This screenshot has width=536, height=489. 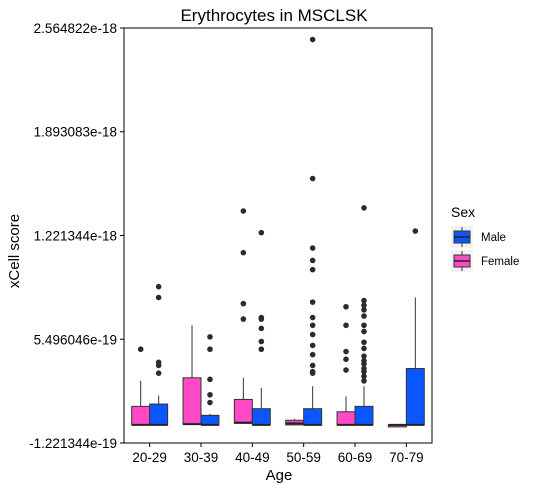 I want to click on y-tick-label: 1.893083e-18, so click(x=75, y=132).